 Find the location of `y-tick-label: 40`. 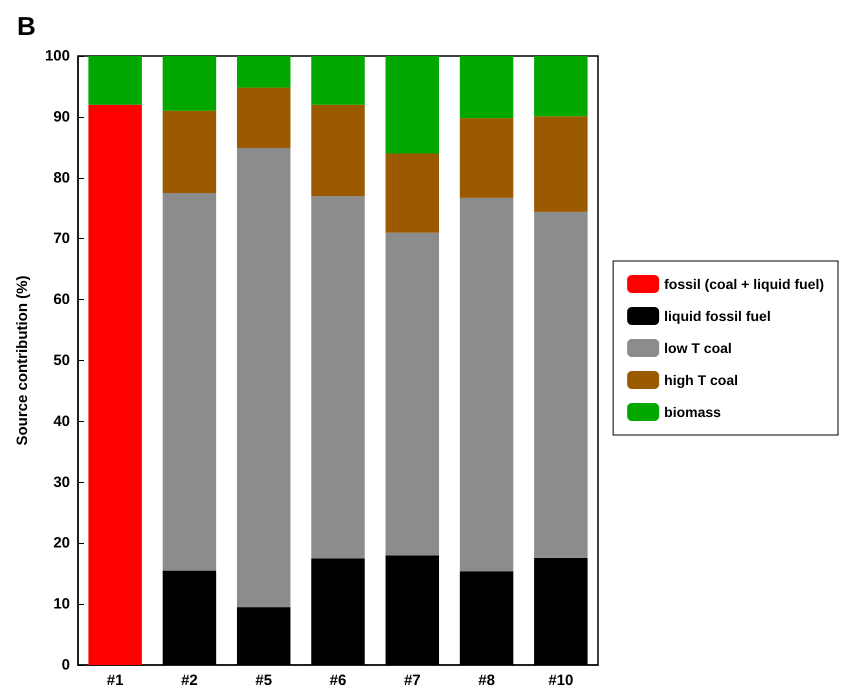

y-tick-label: 40 is located at coordinates (61, 421).